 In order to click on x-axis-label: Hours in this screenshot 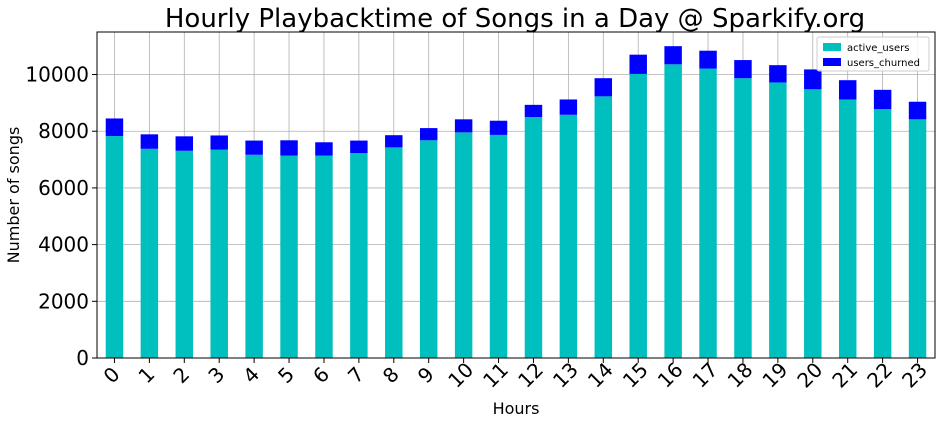, I will do `click(516, 408)`.